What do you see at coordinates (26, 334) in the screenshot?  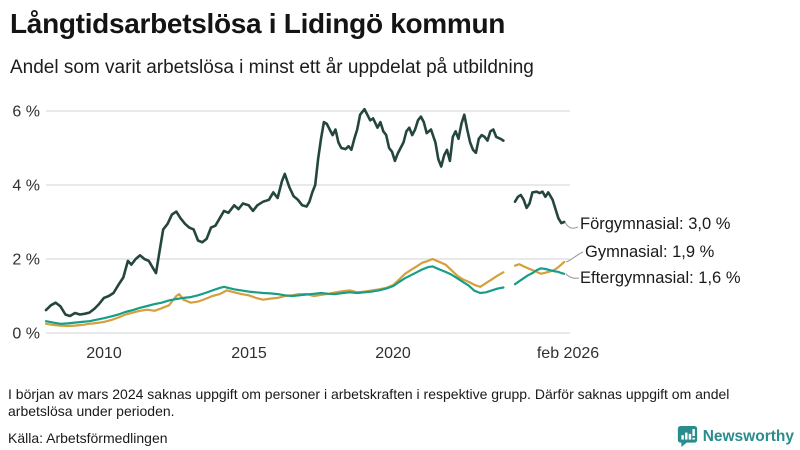 I see `y-axis-label-0: 0 %` at bounding box center [26, 334].